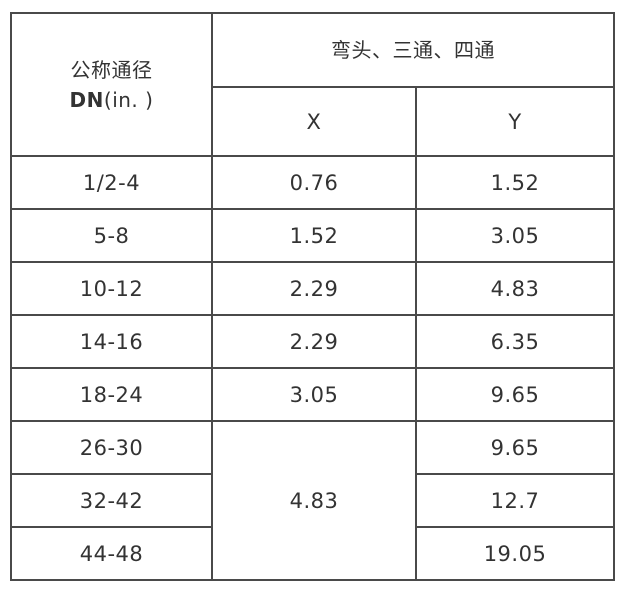 The image size is (623, 591). Describe the element at coordinates (515, 235) in the screenshot. I see `cell-y: 3.05` at that location.